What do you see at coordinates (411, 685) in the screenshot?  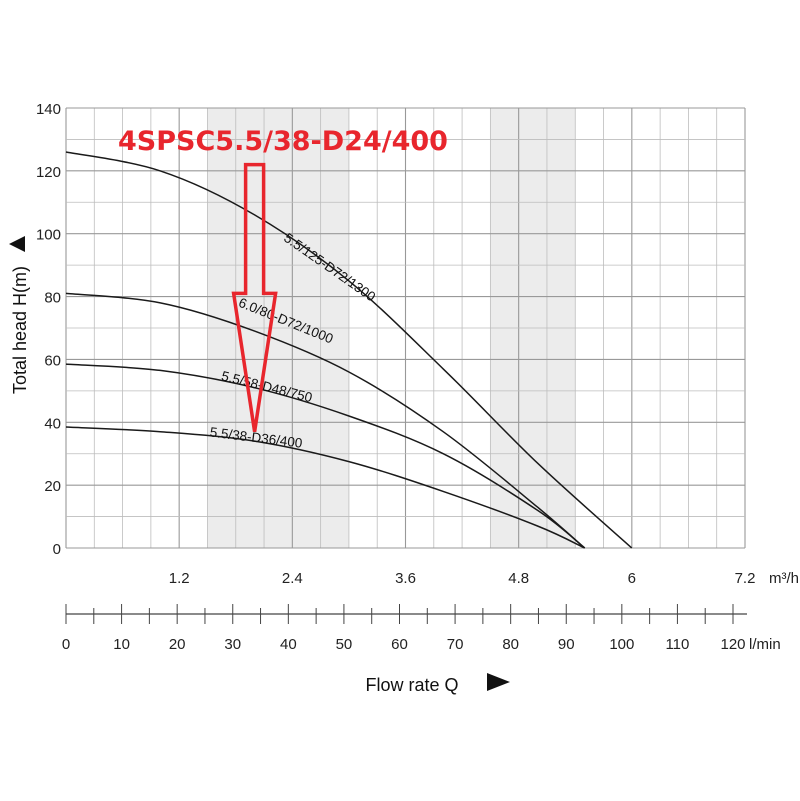 I see `x-axis-title: Flow rate Q` at bounding box center [411, 685].